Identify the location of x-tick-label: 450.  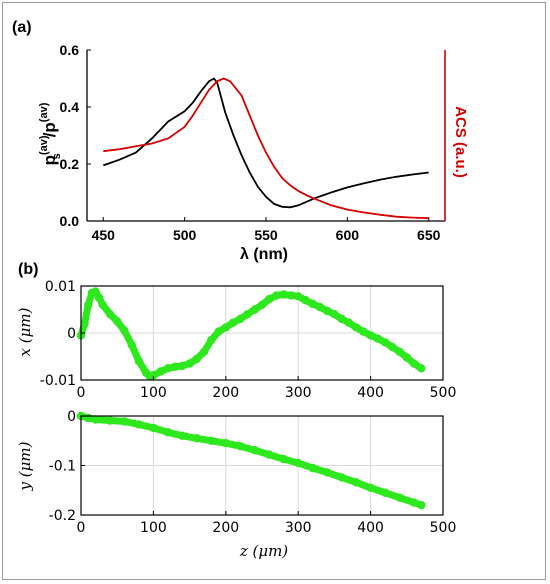
(104, 235).